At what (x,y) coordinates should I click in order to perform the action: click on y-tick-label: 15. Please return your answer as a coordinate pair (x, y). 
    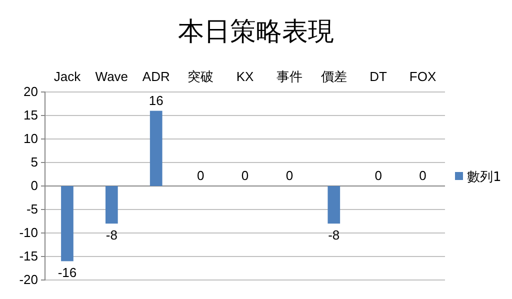
    Looking at the image, I should click on (31, 115).